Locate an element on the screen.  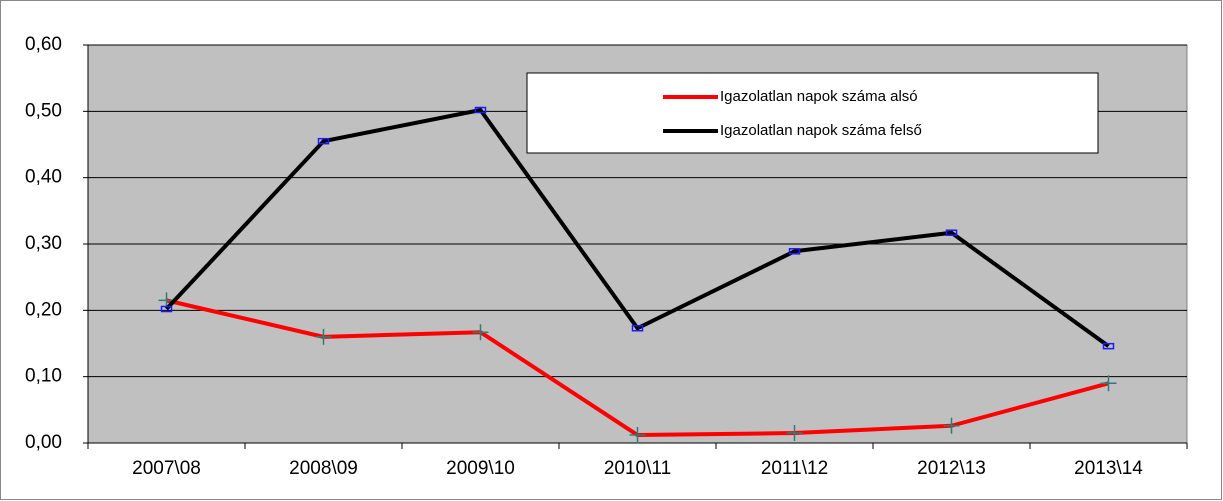
x-tick-label: 2011\12 is located at coordinates (794, 468).